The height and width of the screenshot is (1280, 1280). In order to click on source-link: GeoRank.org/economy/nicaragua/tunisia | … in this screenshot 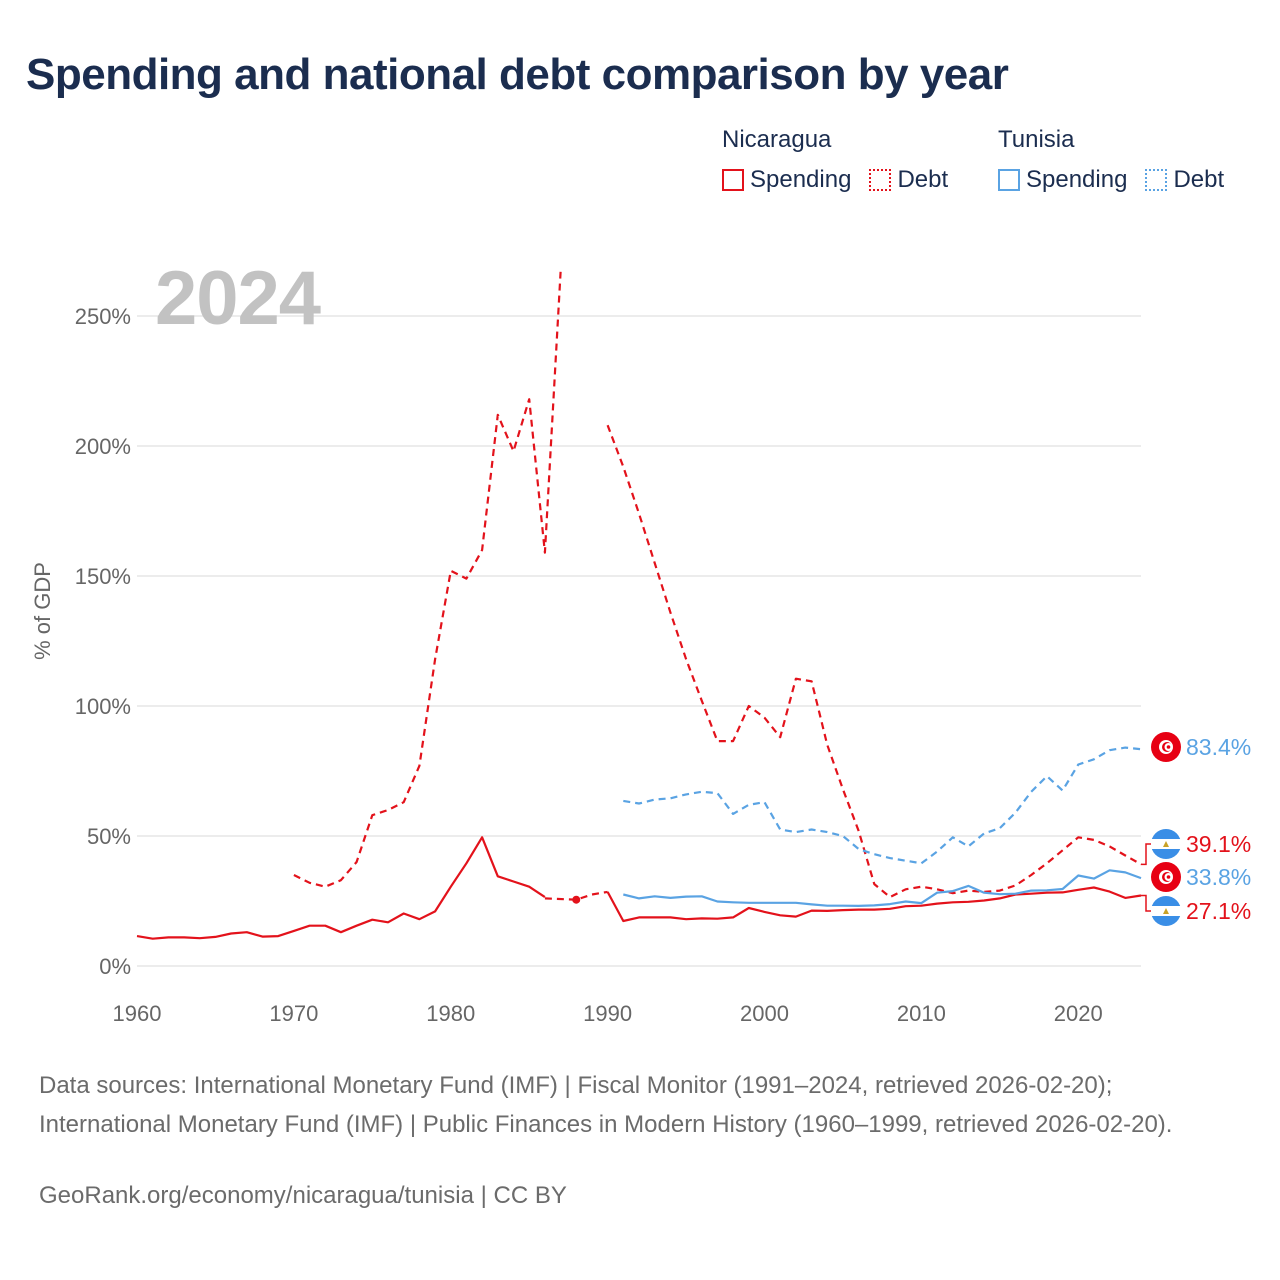, I will do `click(303, 1195)`.